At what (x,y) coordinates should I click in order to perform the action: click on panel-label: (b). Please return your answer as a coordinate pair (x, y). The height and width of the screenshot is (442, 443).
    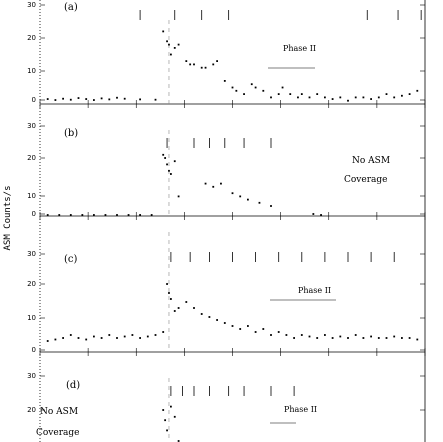
    Looking at the image, I should click on (71, 133).